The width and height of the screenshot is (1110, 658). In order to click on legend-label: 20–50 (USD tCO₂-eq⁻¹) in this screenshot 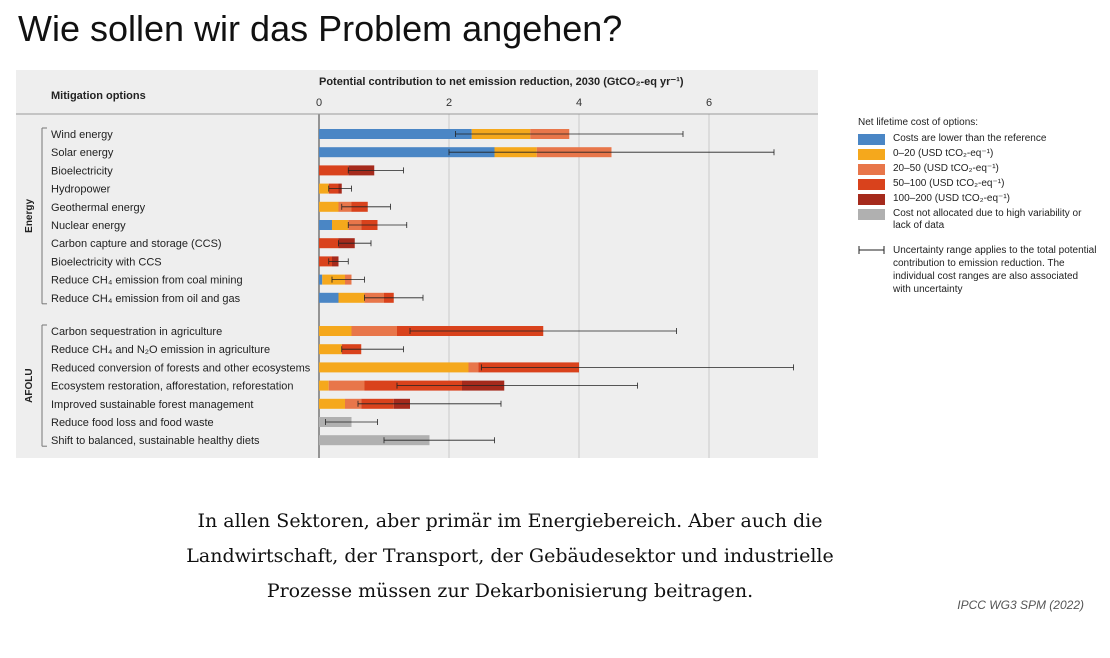, I will do `click(946, 168)`.